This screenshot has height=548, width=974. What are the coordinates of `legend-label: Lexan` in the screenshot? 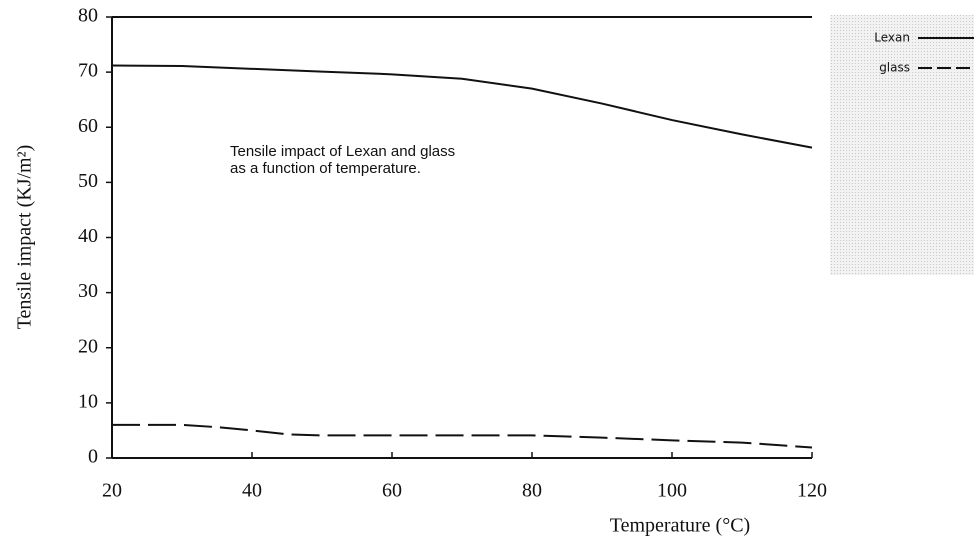 It's located at (892, 38).